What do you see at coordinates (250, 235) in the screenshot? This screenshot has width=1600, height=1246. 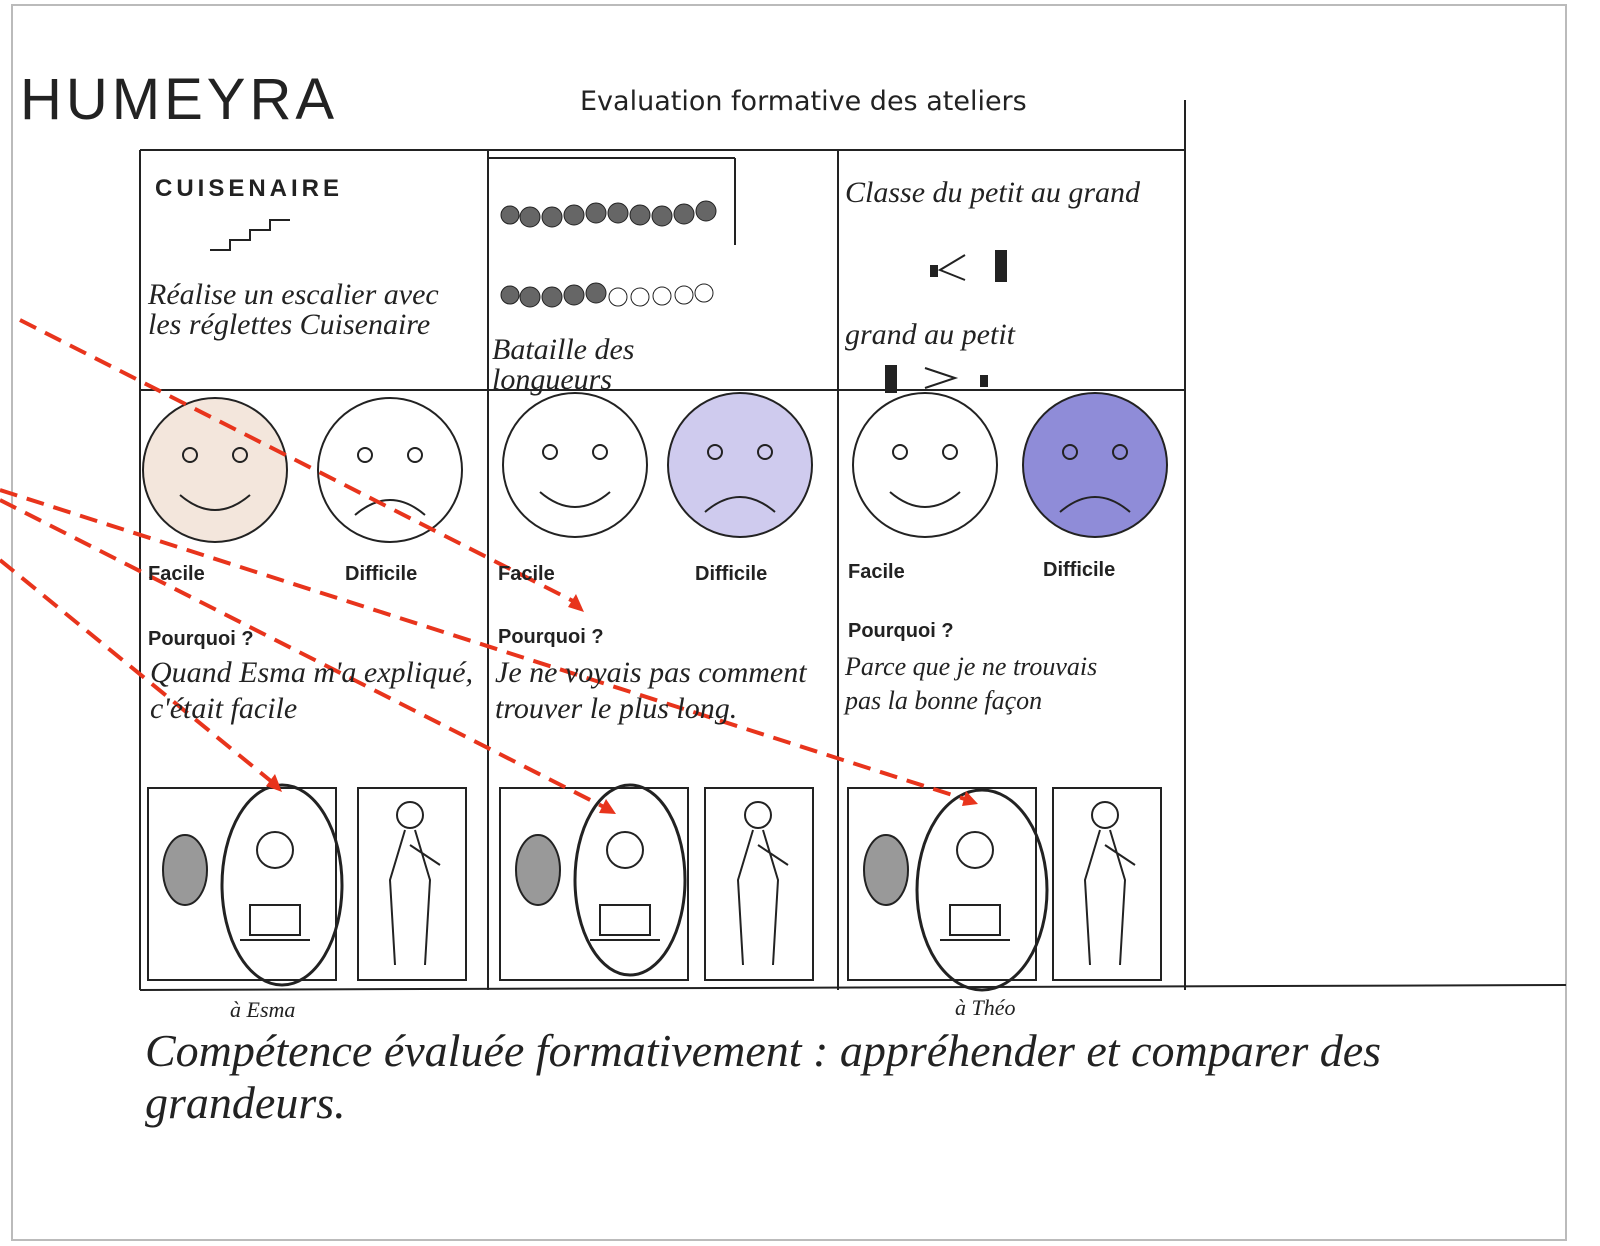 I see `cuisenaire-stairs` at bounding box center [250, 235].